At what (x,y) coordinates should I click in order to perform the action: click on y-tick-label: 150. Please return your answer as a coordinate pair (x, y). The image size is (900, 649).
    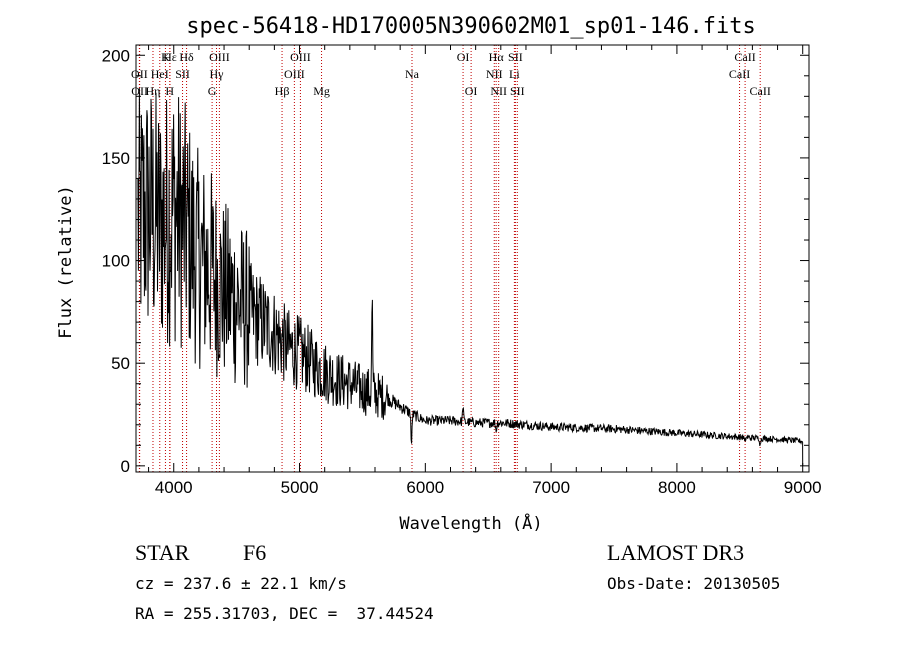
    Looking at the image, I should click on (116, 158).